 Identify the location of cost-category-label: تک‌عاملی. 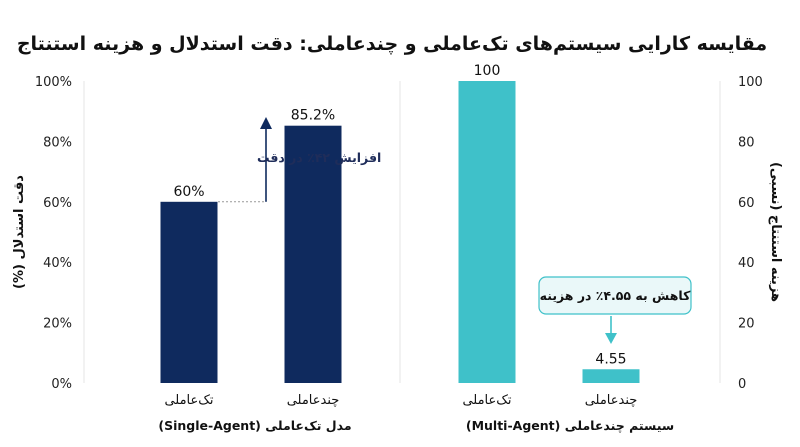
(486, 400).